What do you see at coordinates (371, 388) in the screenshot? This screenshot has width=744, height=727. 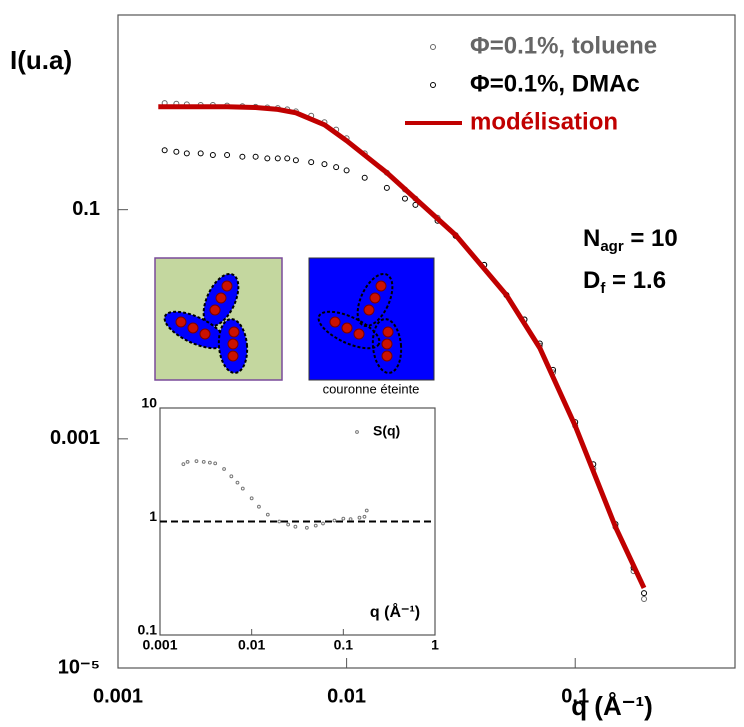 I see `image-caption: couronne éteinte` at bounding box center [371, 388].